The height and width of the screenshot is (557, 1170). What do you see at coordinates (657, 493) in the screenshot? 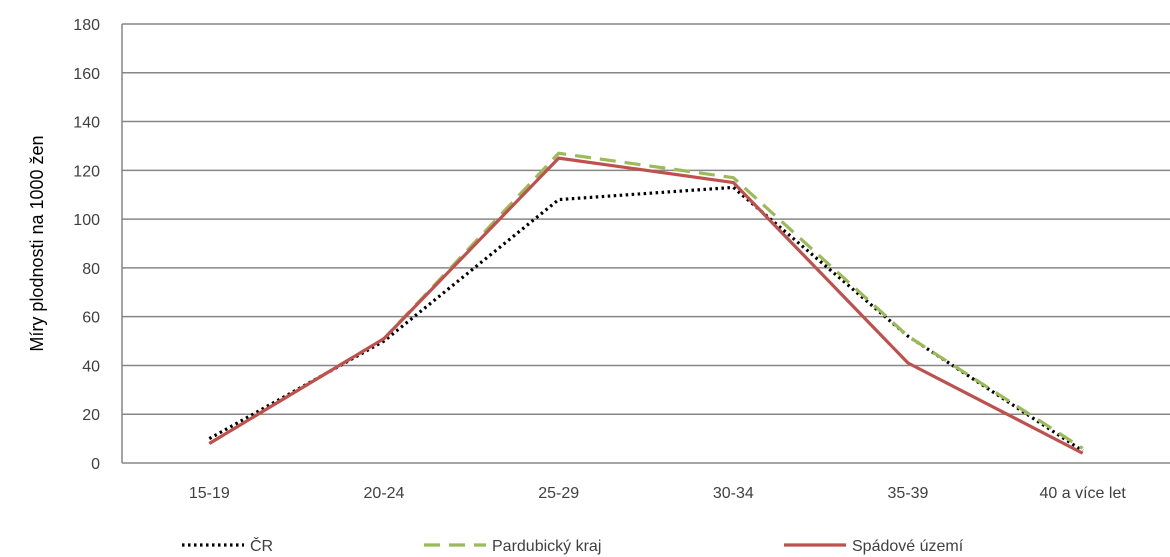
I see `x-axis-ticks: 15-19 20-24 25-29 30-34 35-39 40 a více let` at bounding box center [657, 493].